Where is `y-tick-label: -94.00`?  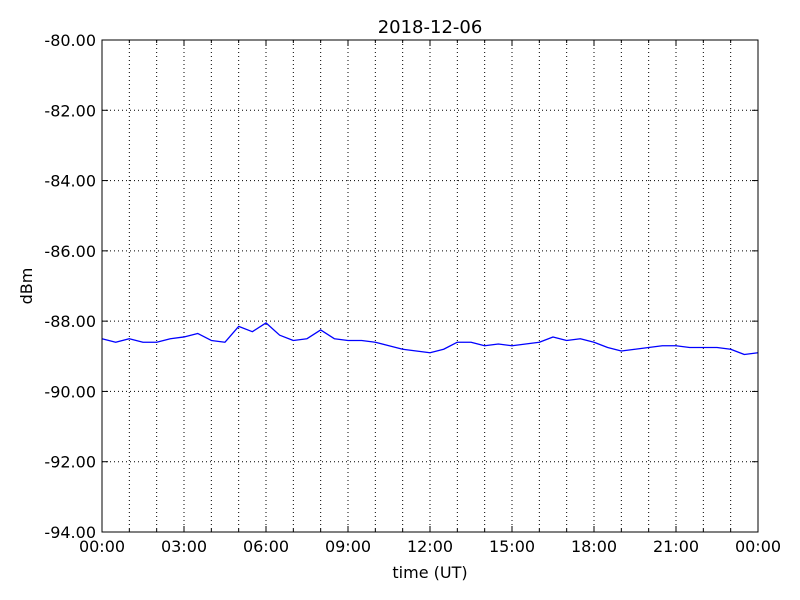 y-tick-label: -94.00 is located at coordinates (70, 532).